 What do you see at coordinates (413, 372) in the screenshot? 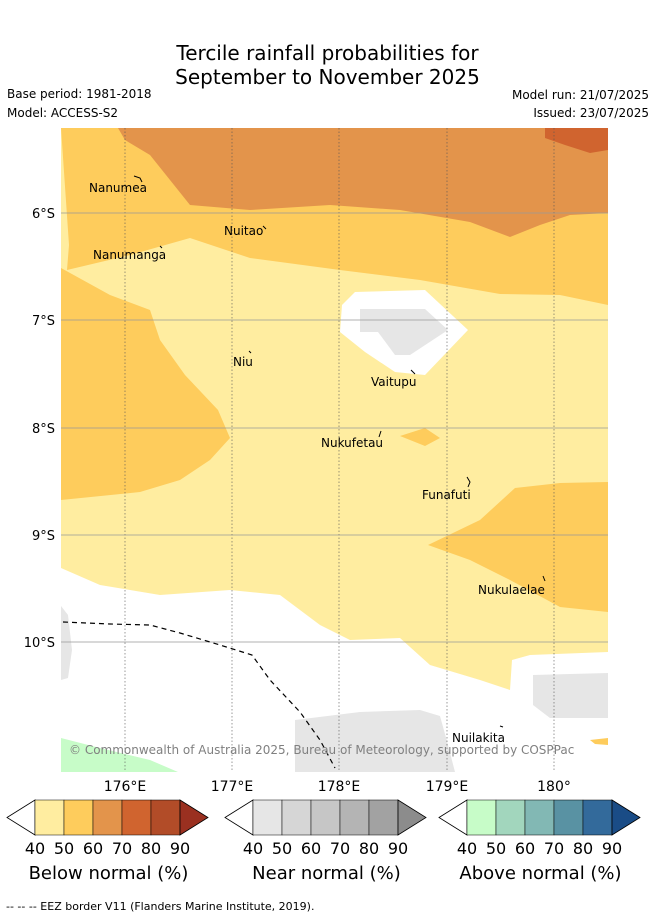
I see `vaitupu-island` at bounding box center [413, 372].